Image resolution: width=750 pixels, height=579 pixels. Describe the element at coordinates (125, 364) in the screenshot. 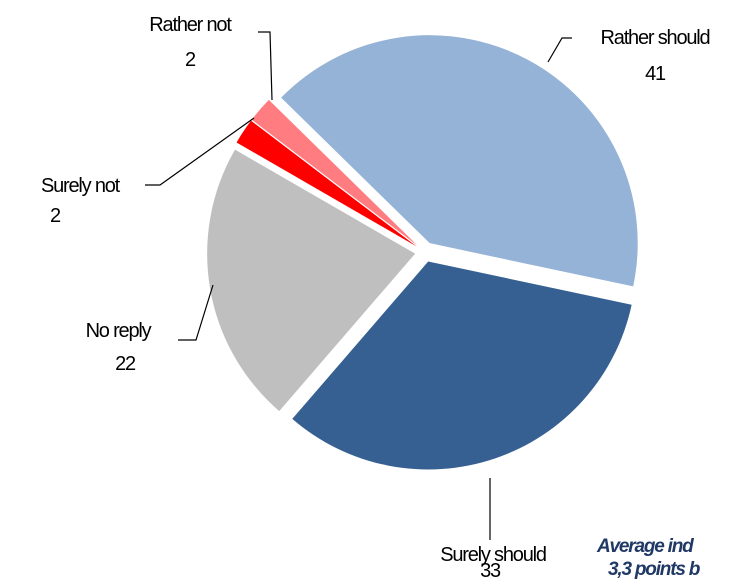

I see `slice-value: 22` at that location.